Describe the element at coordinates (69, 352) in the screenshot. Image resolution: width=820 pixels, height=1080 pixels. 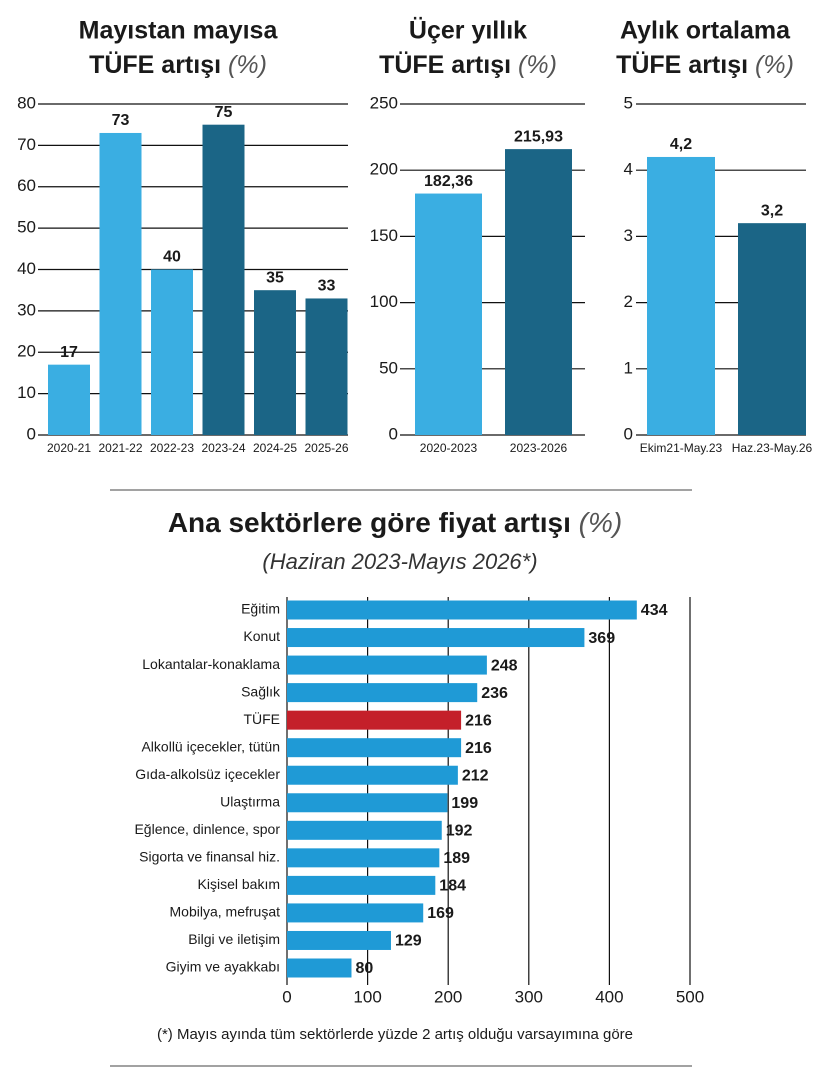
I see `value-label: 17` at that location.